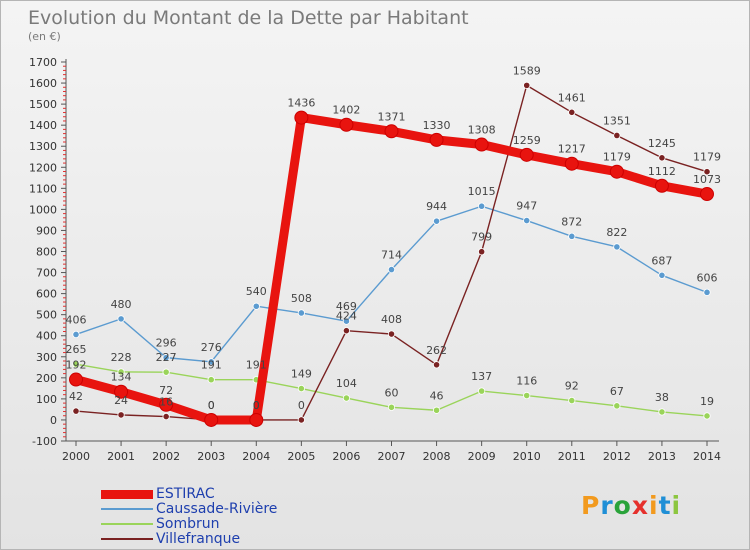 This screenshot has width=750, height=550. Describe the element at coordinates (662, 171) in the screenshot. I see `data-label: 1112` at that location.